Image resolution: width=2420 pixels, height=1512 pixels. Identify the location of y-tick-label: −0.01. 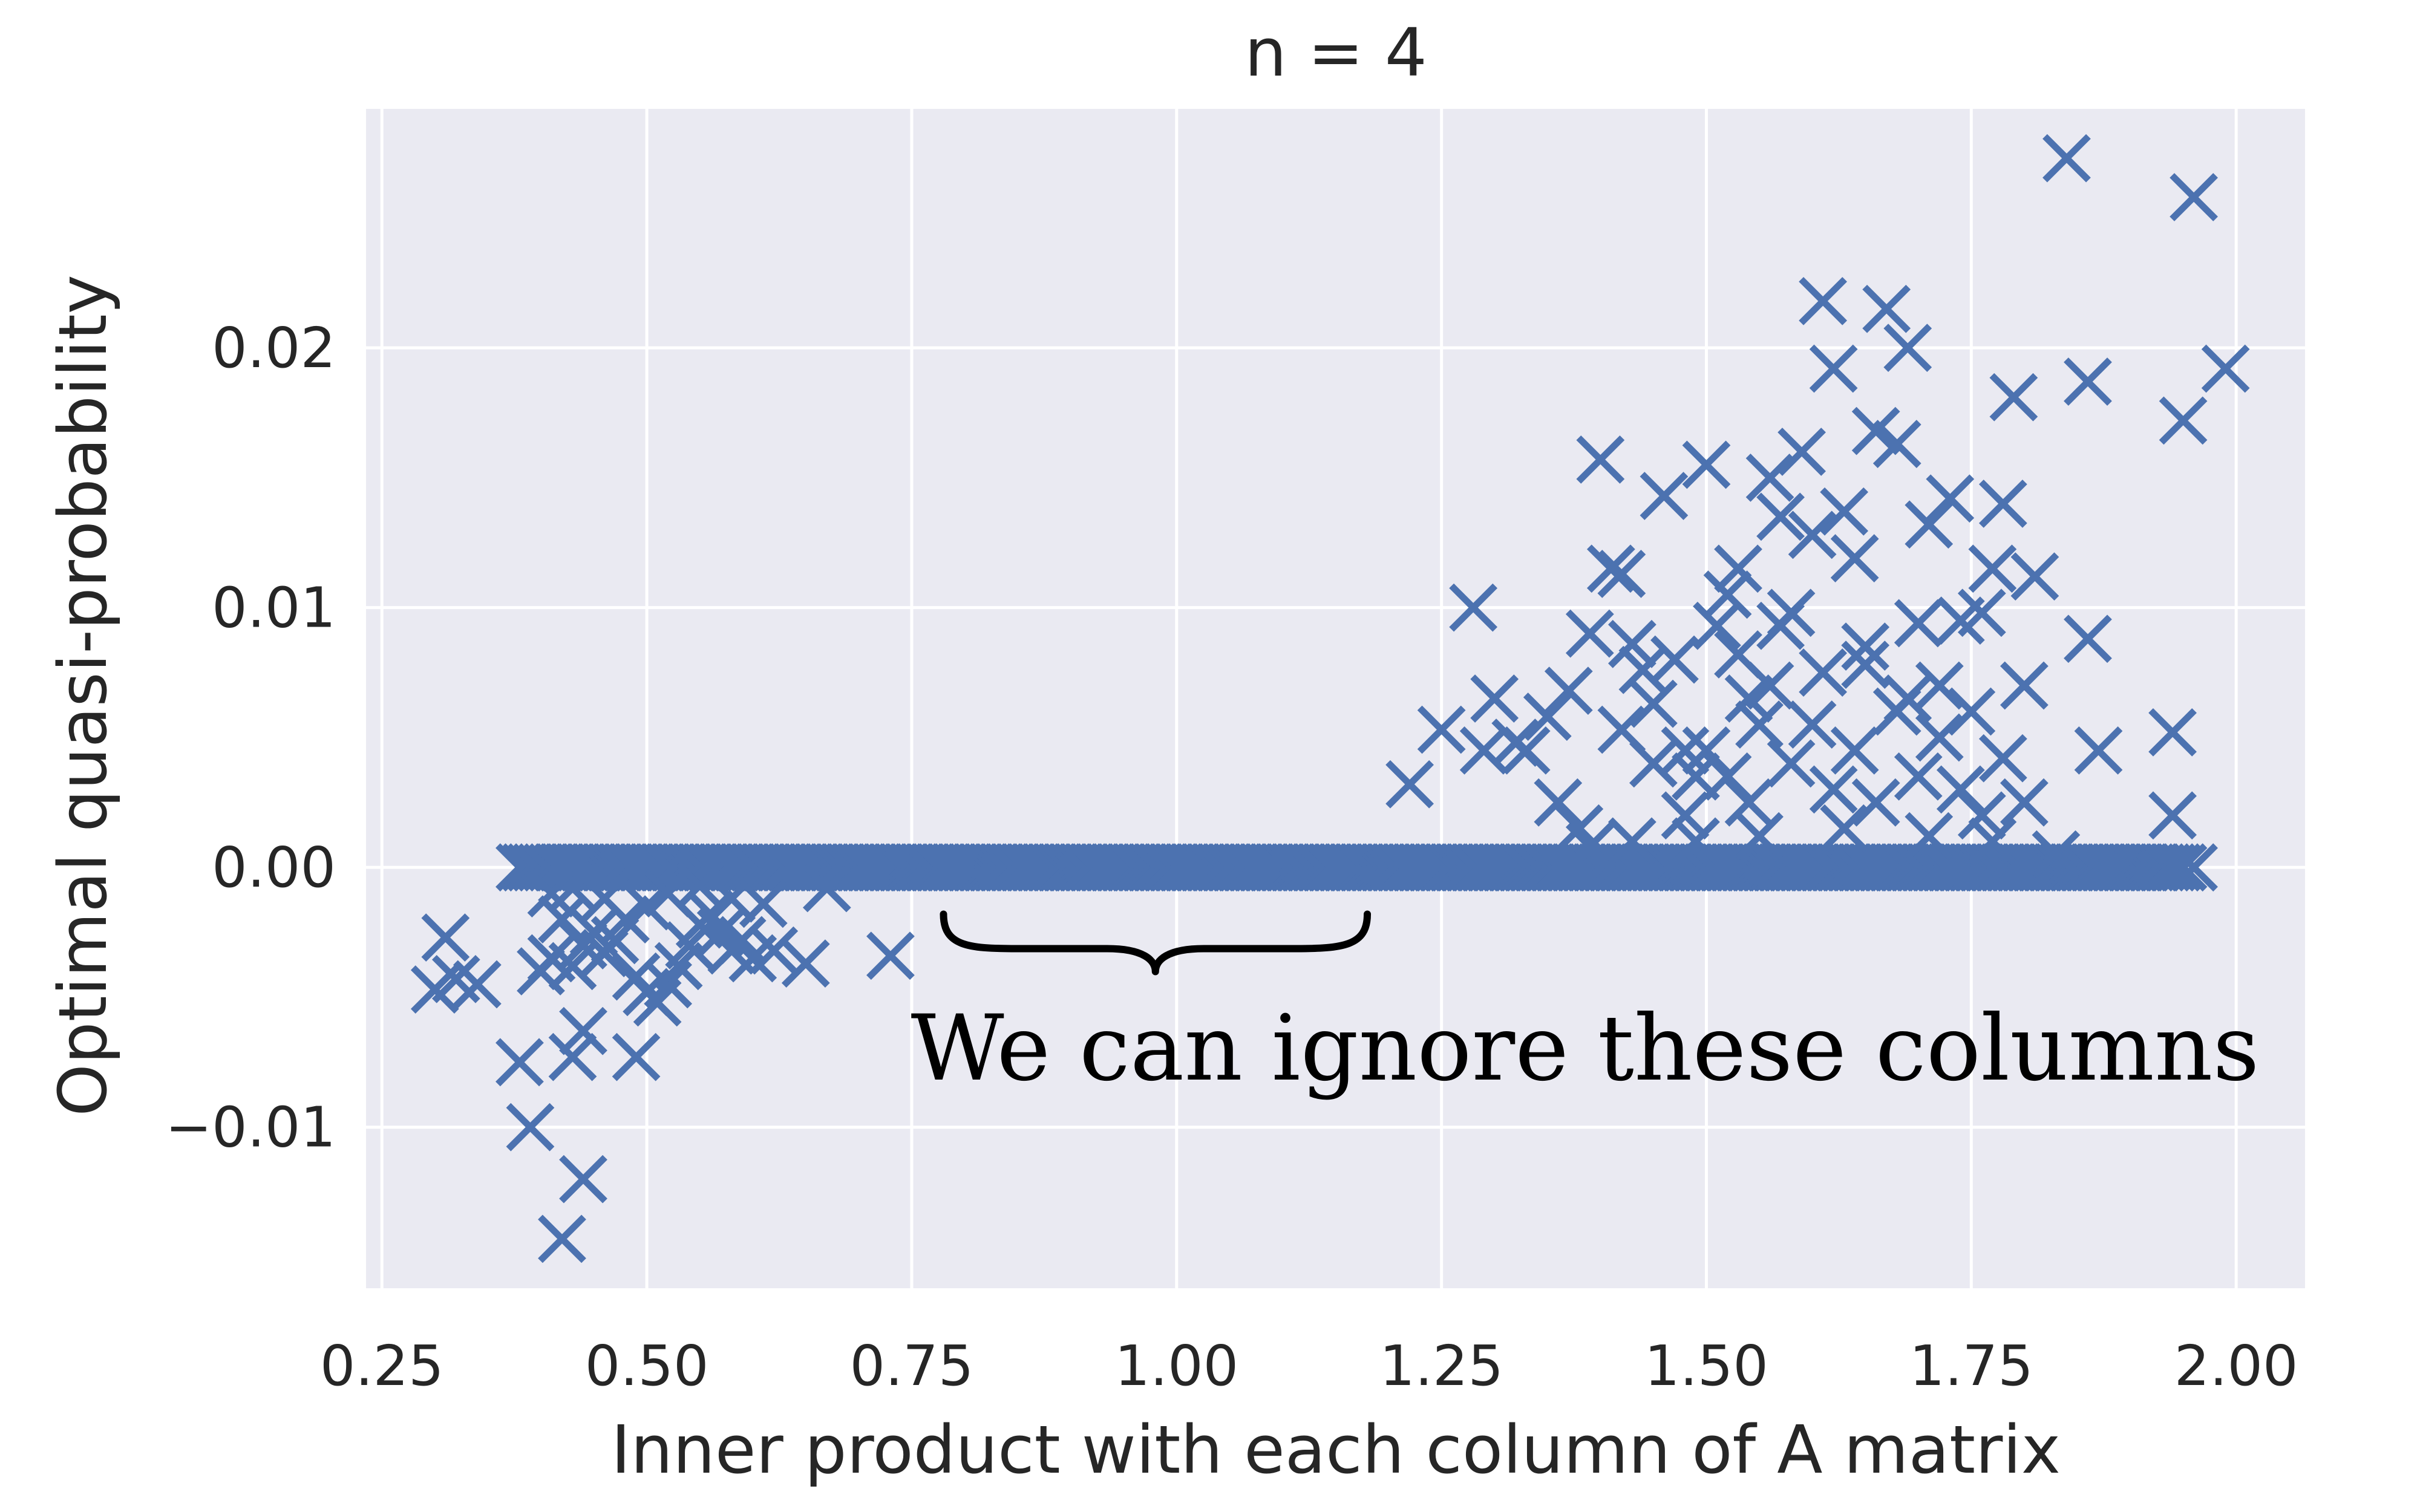
(251, 1127).